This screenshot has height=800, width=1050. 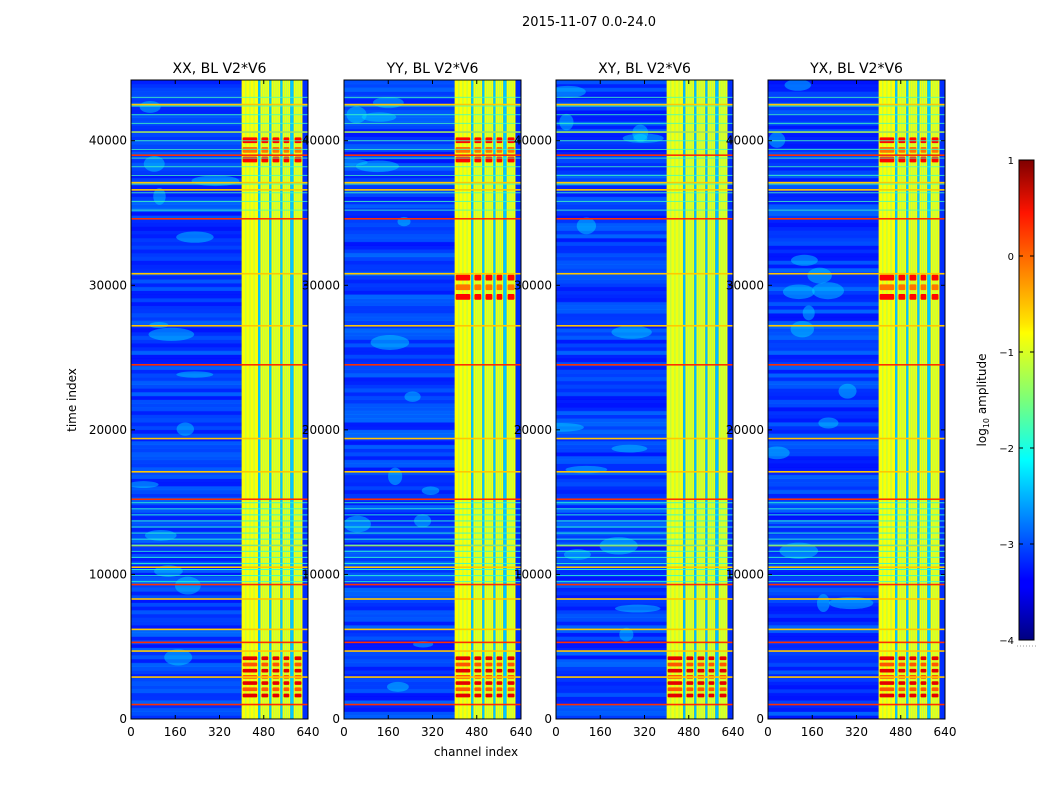 I want to click on colorbar-label-rest: amplitude, so click(x=982, y=386).